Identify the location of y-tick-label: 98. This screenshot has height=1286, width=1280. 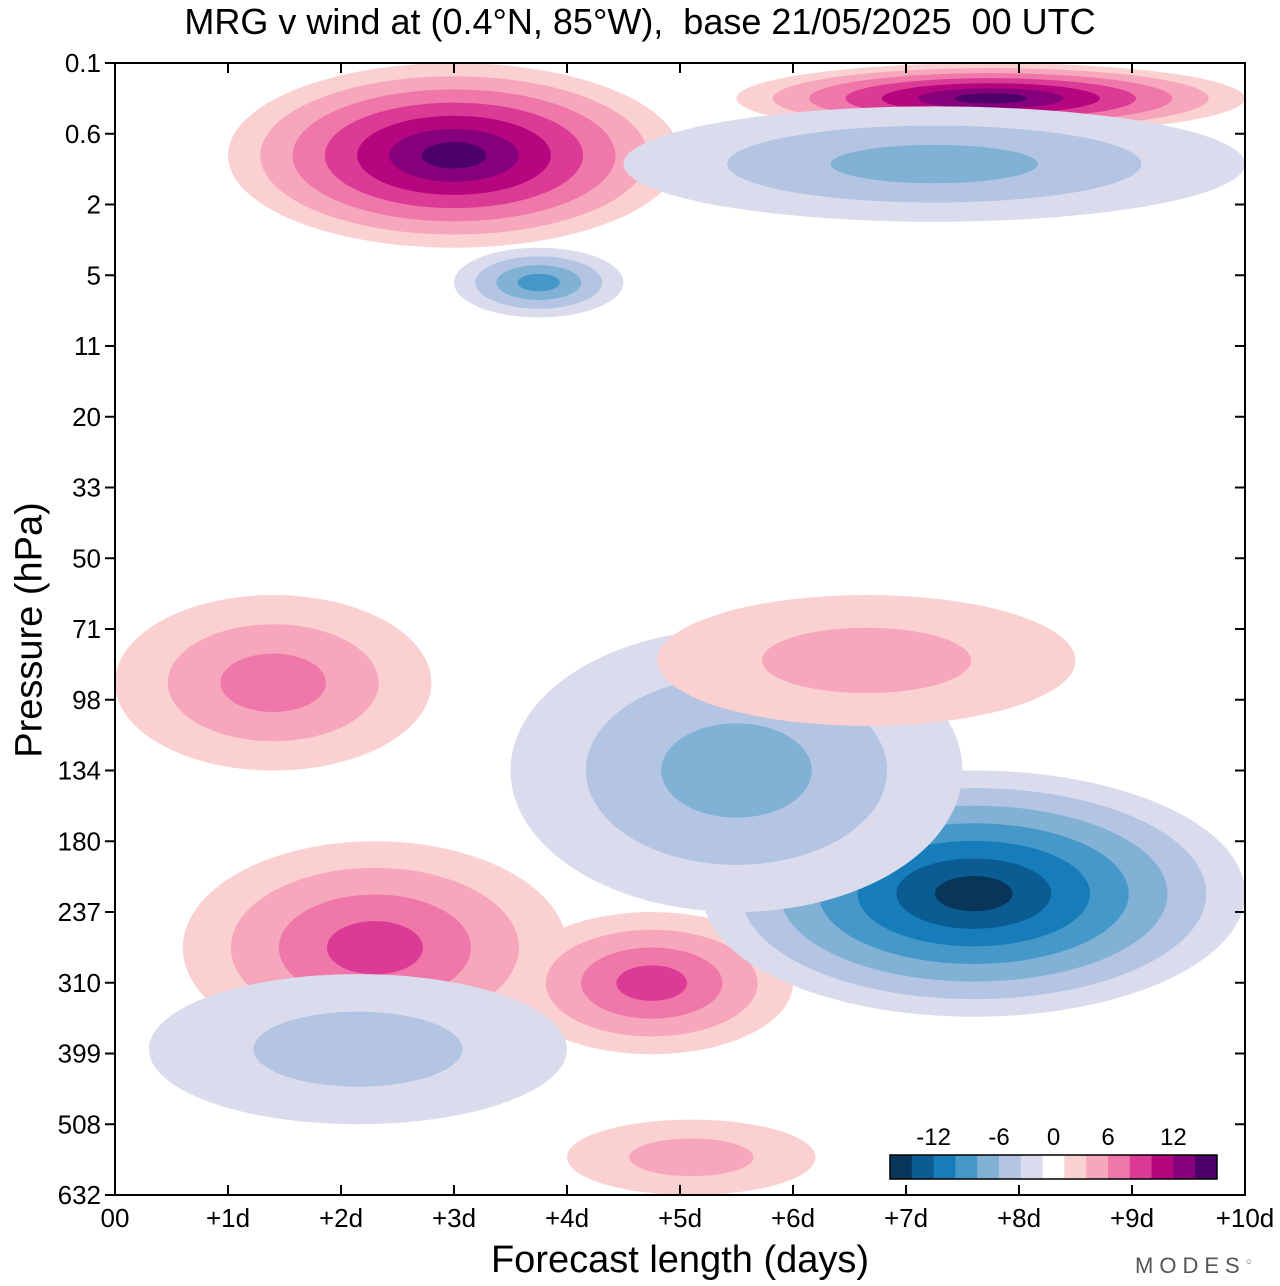
(86, 700).